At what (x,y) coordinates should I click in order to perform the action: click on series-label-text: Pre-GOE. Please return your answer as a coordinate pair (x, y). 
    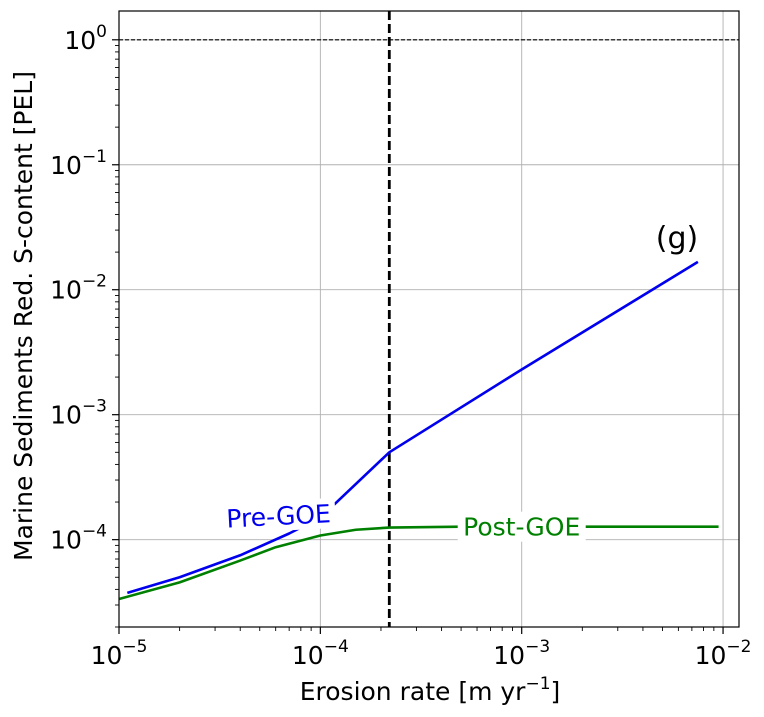
    Looking at the image, I should click on (279, 516).